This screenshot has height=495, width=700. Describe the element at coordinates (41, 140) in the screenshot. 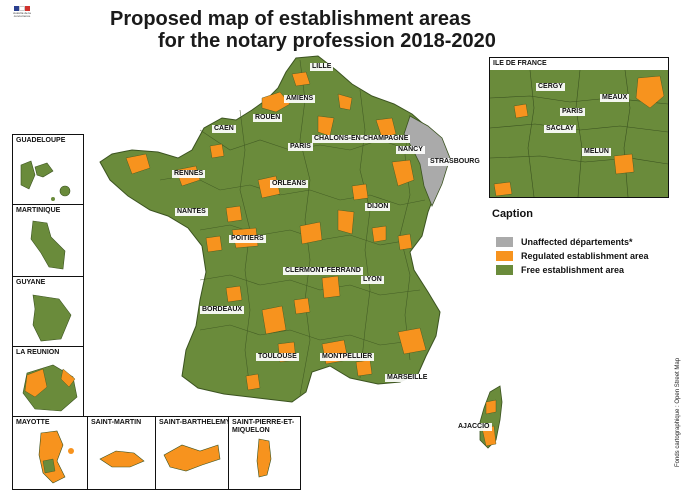

I see `inset-title-guadeloupe: GUADELOUPE` at that location.